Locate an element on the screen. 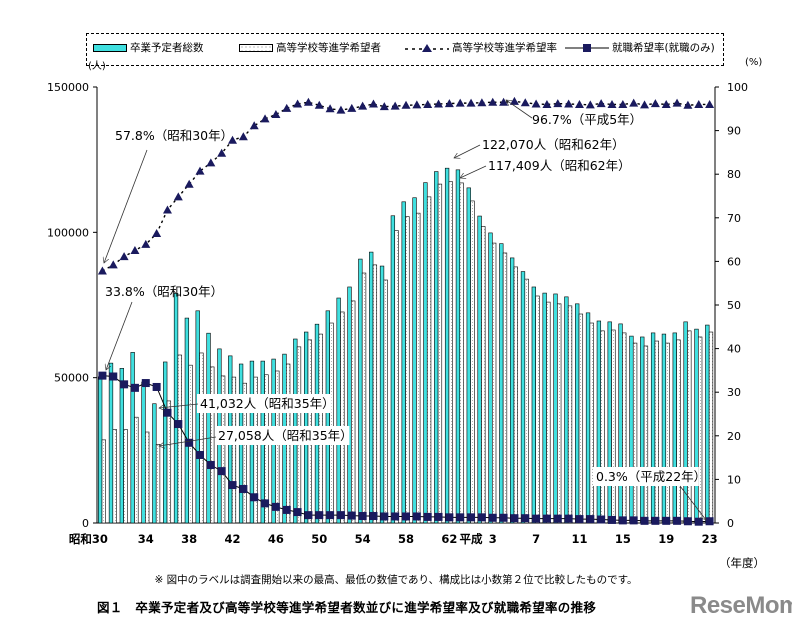 This screenshot has height=631, width=792. x-tick-label: 23 is located at coordinates (710, 539).